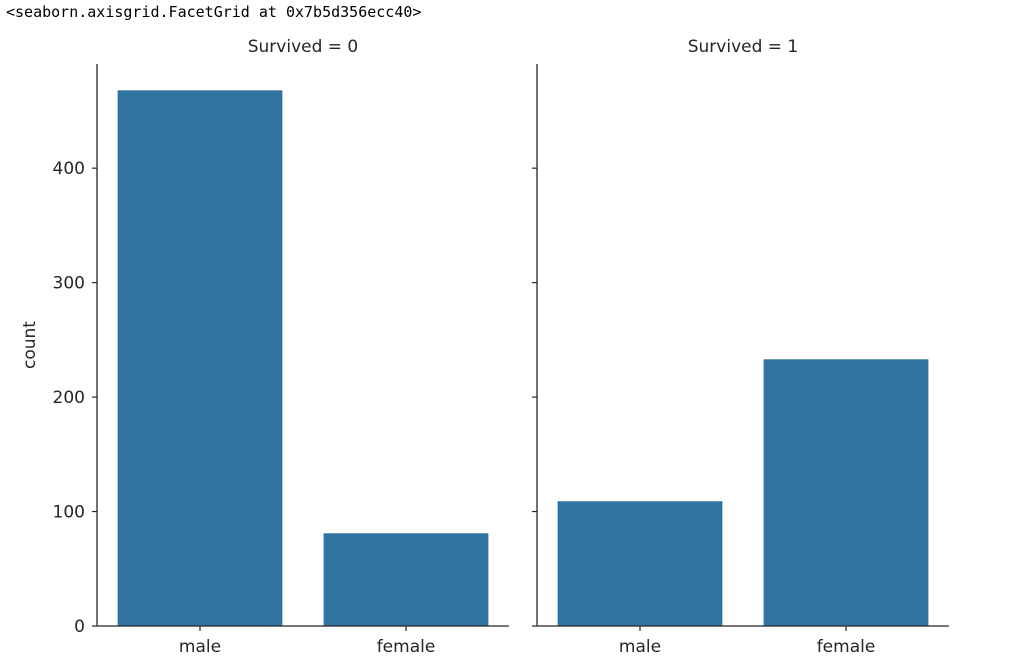 The image size is (1025, 660). Describe the element at coordinates (303, 47) in the screenshot. I see `facet-0-title: Survived = 0` at that location.